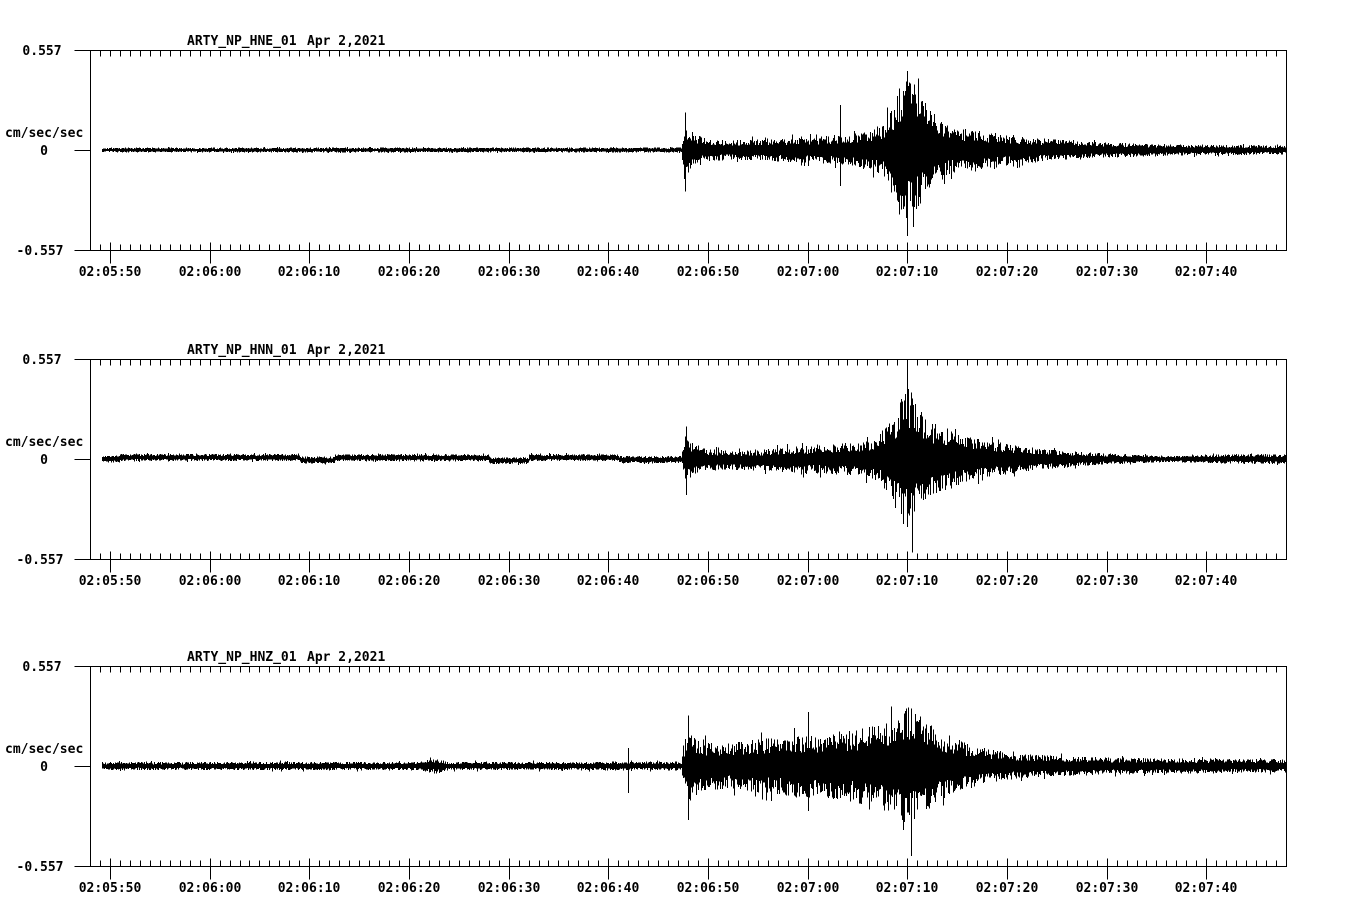  I want to click on station-title: ARTY_NP_HNE_01, so click(242, 41).